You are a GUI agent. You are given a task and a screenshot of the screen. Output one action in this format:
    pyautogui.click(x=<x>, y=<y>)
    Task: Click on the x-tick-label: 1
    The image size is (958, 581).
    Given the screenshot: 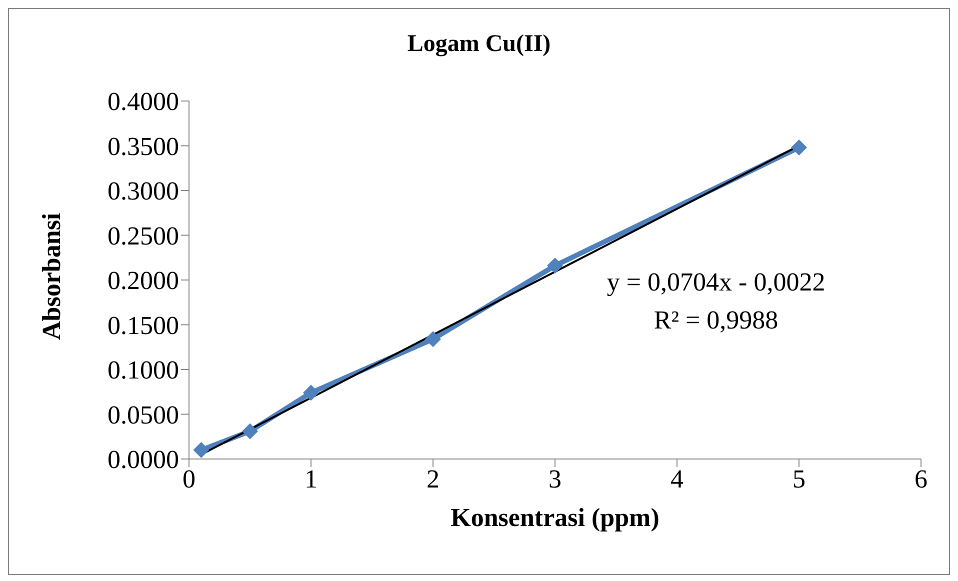 What is the action you would take?
    pyautogui.click(x=311, y=479)
    